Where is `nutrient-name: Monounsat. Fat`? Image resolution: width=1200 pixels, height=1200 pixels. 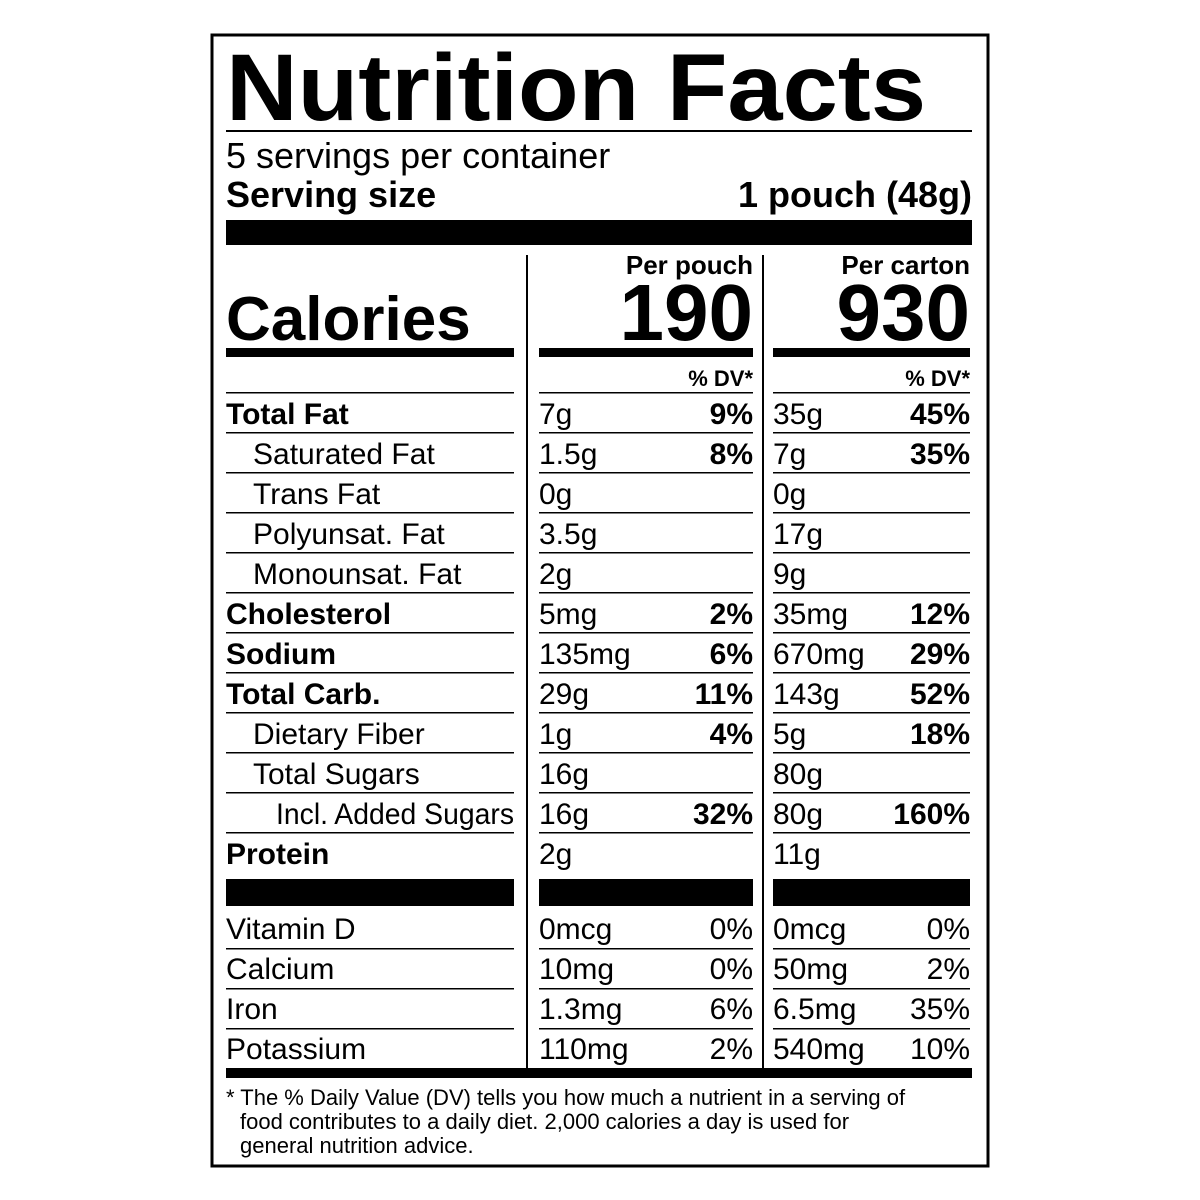
nutrient-name: Monounsat. Fat is located at coordinates (357, 574).